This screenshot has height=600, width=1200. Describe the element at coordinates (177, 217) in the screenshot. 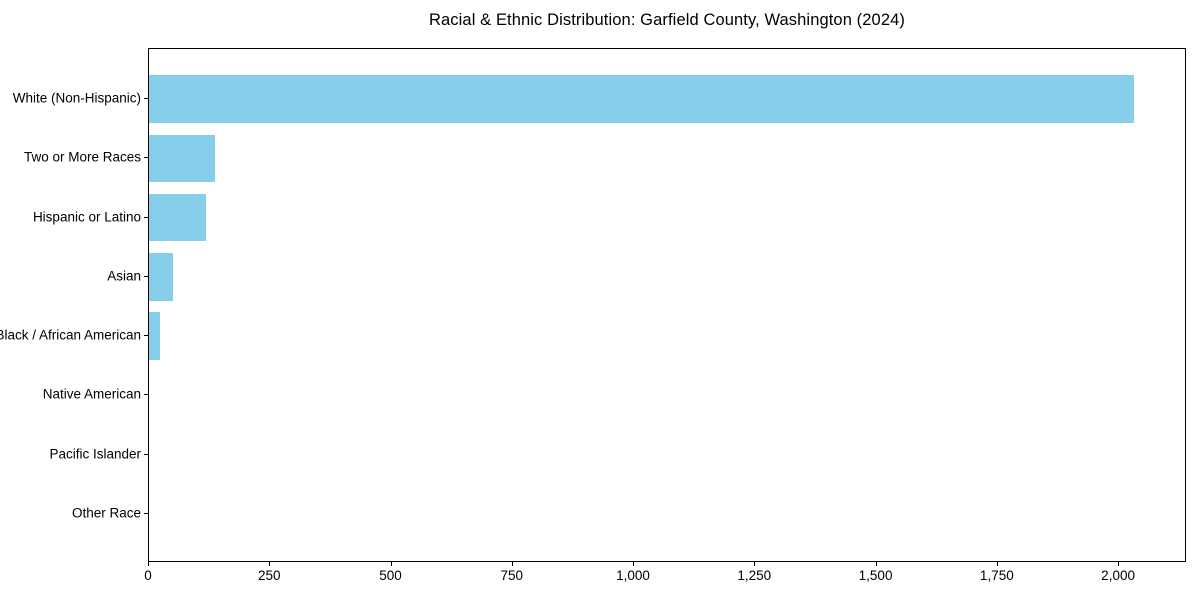

I see `bar-hispanic-or-latino` at that location.